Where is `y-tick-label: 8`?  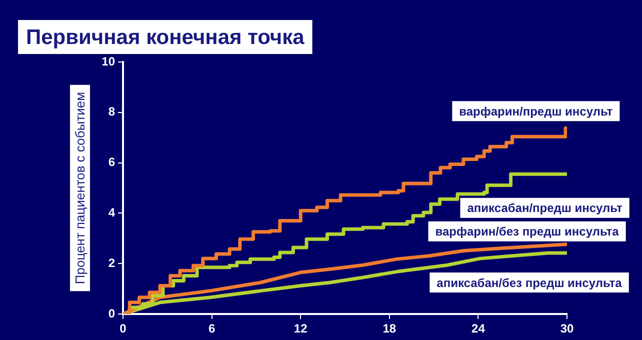
y-tick-label: 8 is located at coordinates (112, 111).